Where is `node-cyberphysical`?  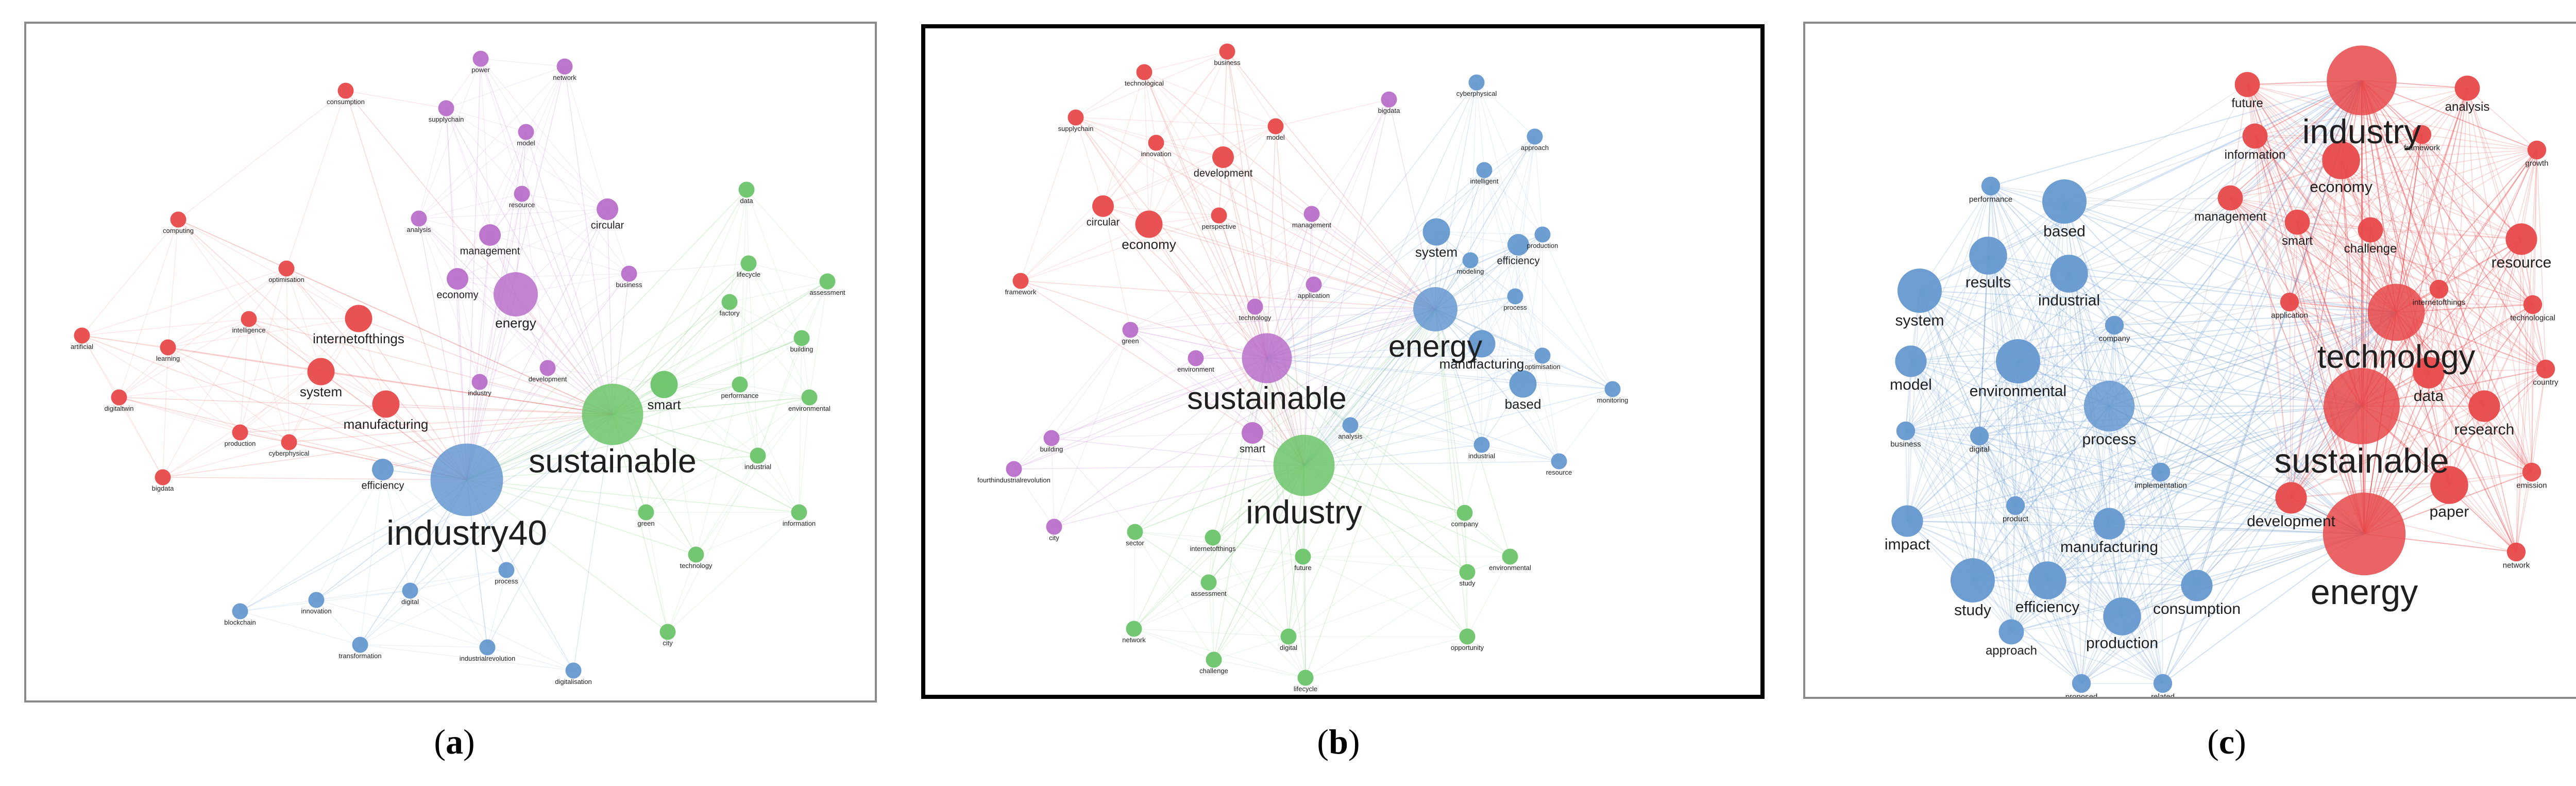
node-cyberphysical is located at coordinates (289, 442).